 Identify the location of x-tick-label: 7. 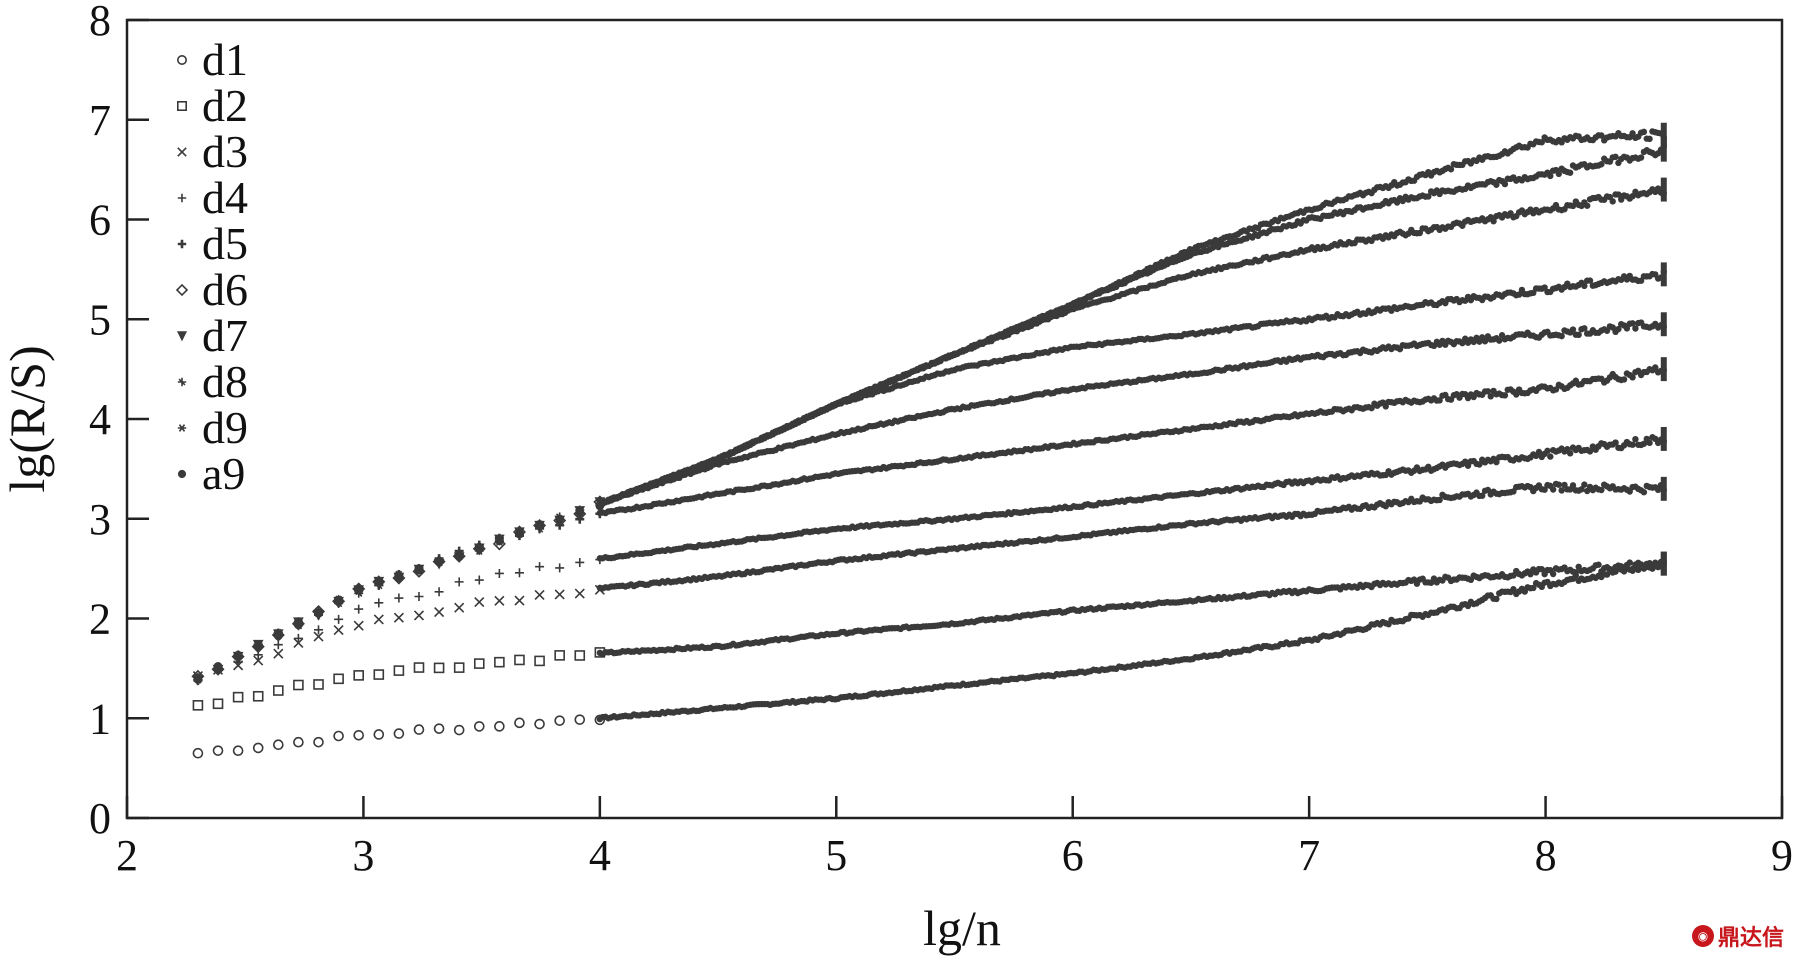
(1309, 855).